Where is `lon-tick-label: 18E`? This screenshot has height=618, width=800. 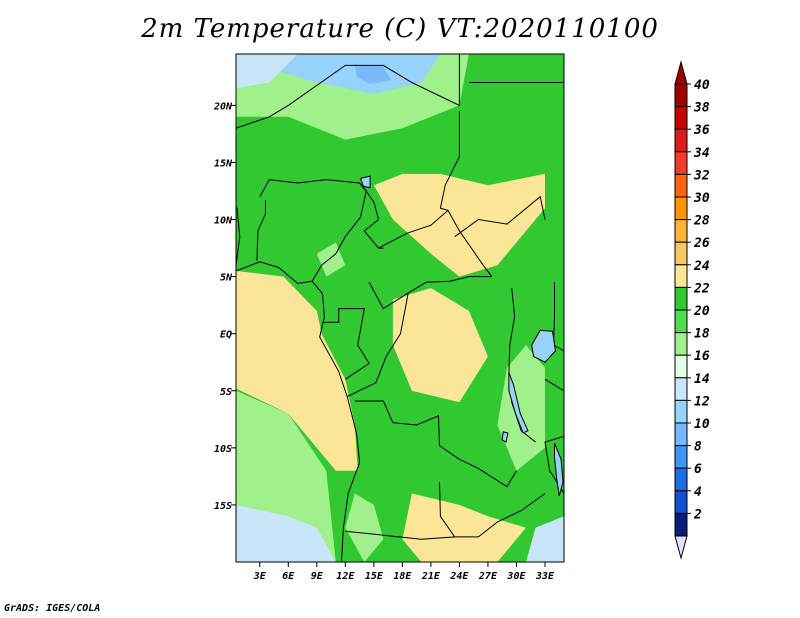 lon-tick-label: 18E is located at coordinates (402, 576).